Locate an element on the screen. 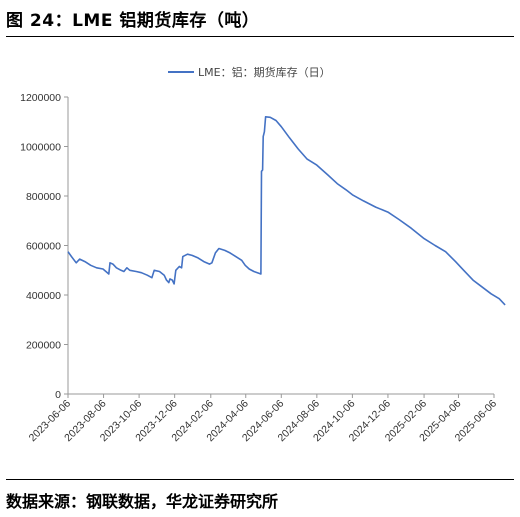  y-tick-label: 1200000 is located at coordinates (40, 98).